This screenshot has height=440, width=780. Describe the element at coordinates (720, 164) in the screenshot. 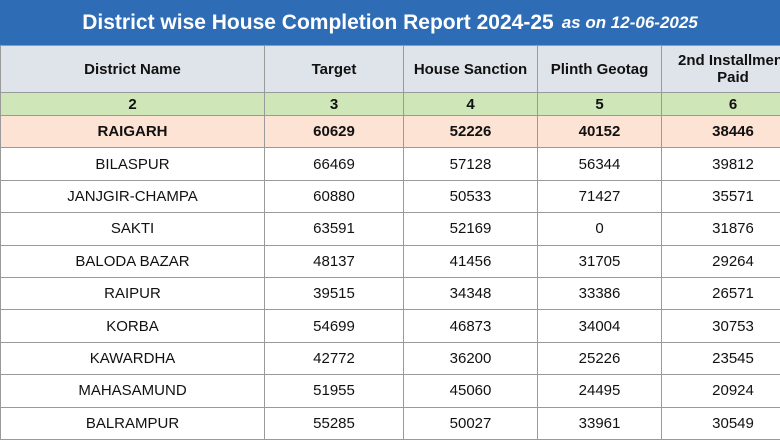

I see `installment-cell: 39812` at that location.